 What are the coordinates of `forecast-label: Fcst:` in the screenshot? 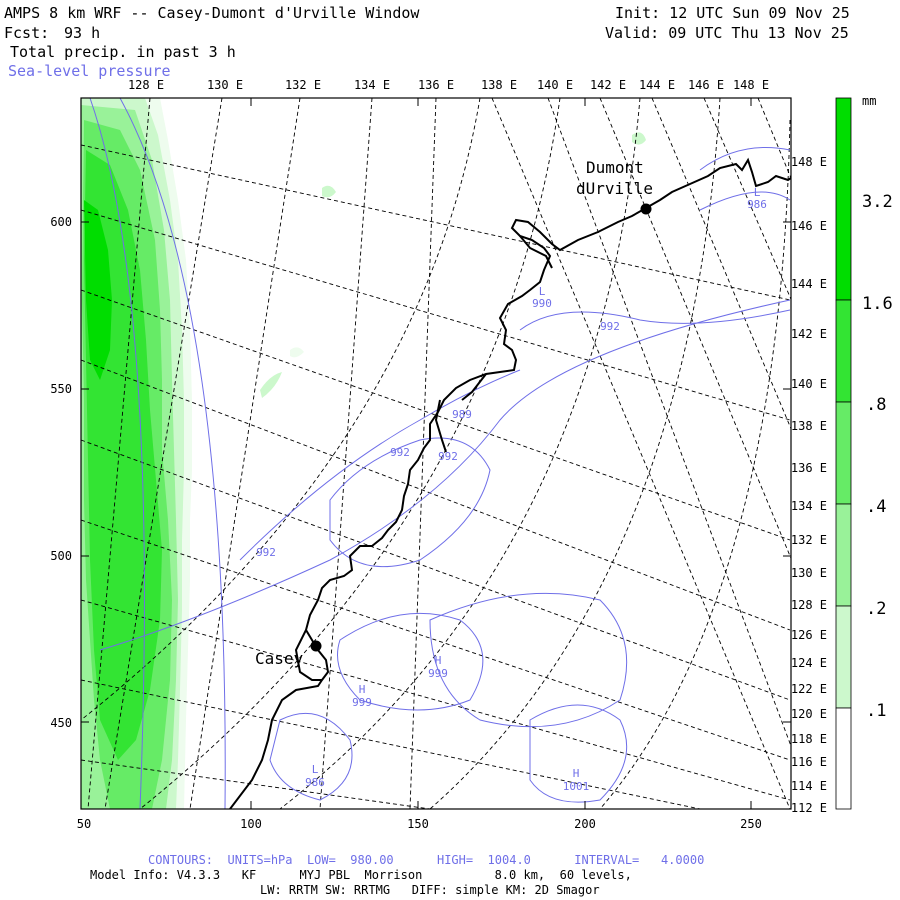 It's located at (27, 33).